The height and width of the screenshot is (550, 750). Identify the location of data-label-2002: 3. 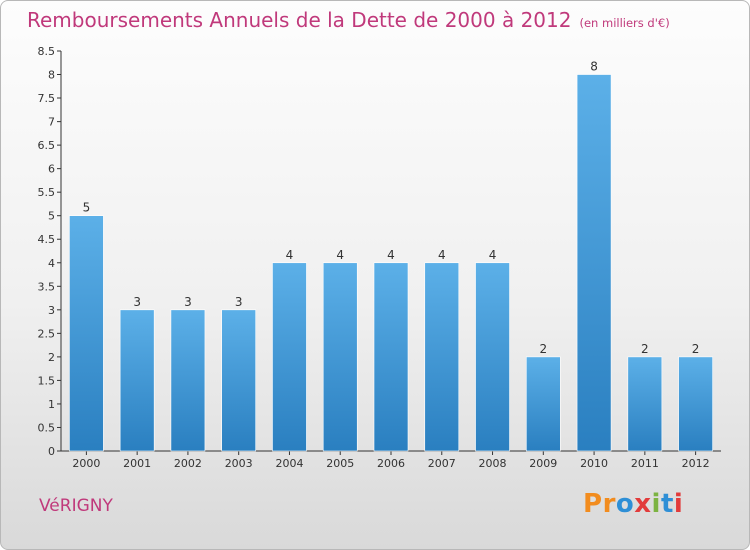
(188, 302).